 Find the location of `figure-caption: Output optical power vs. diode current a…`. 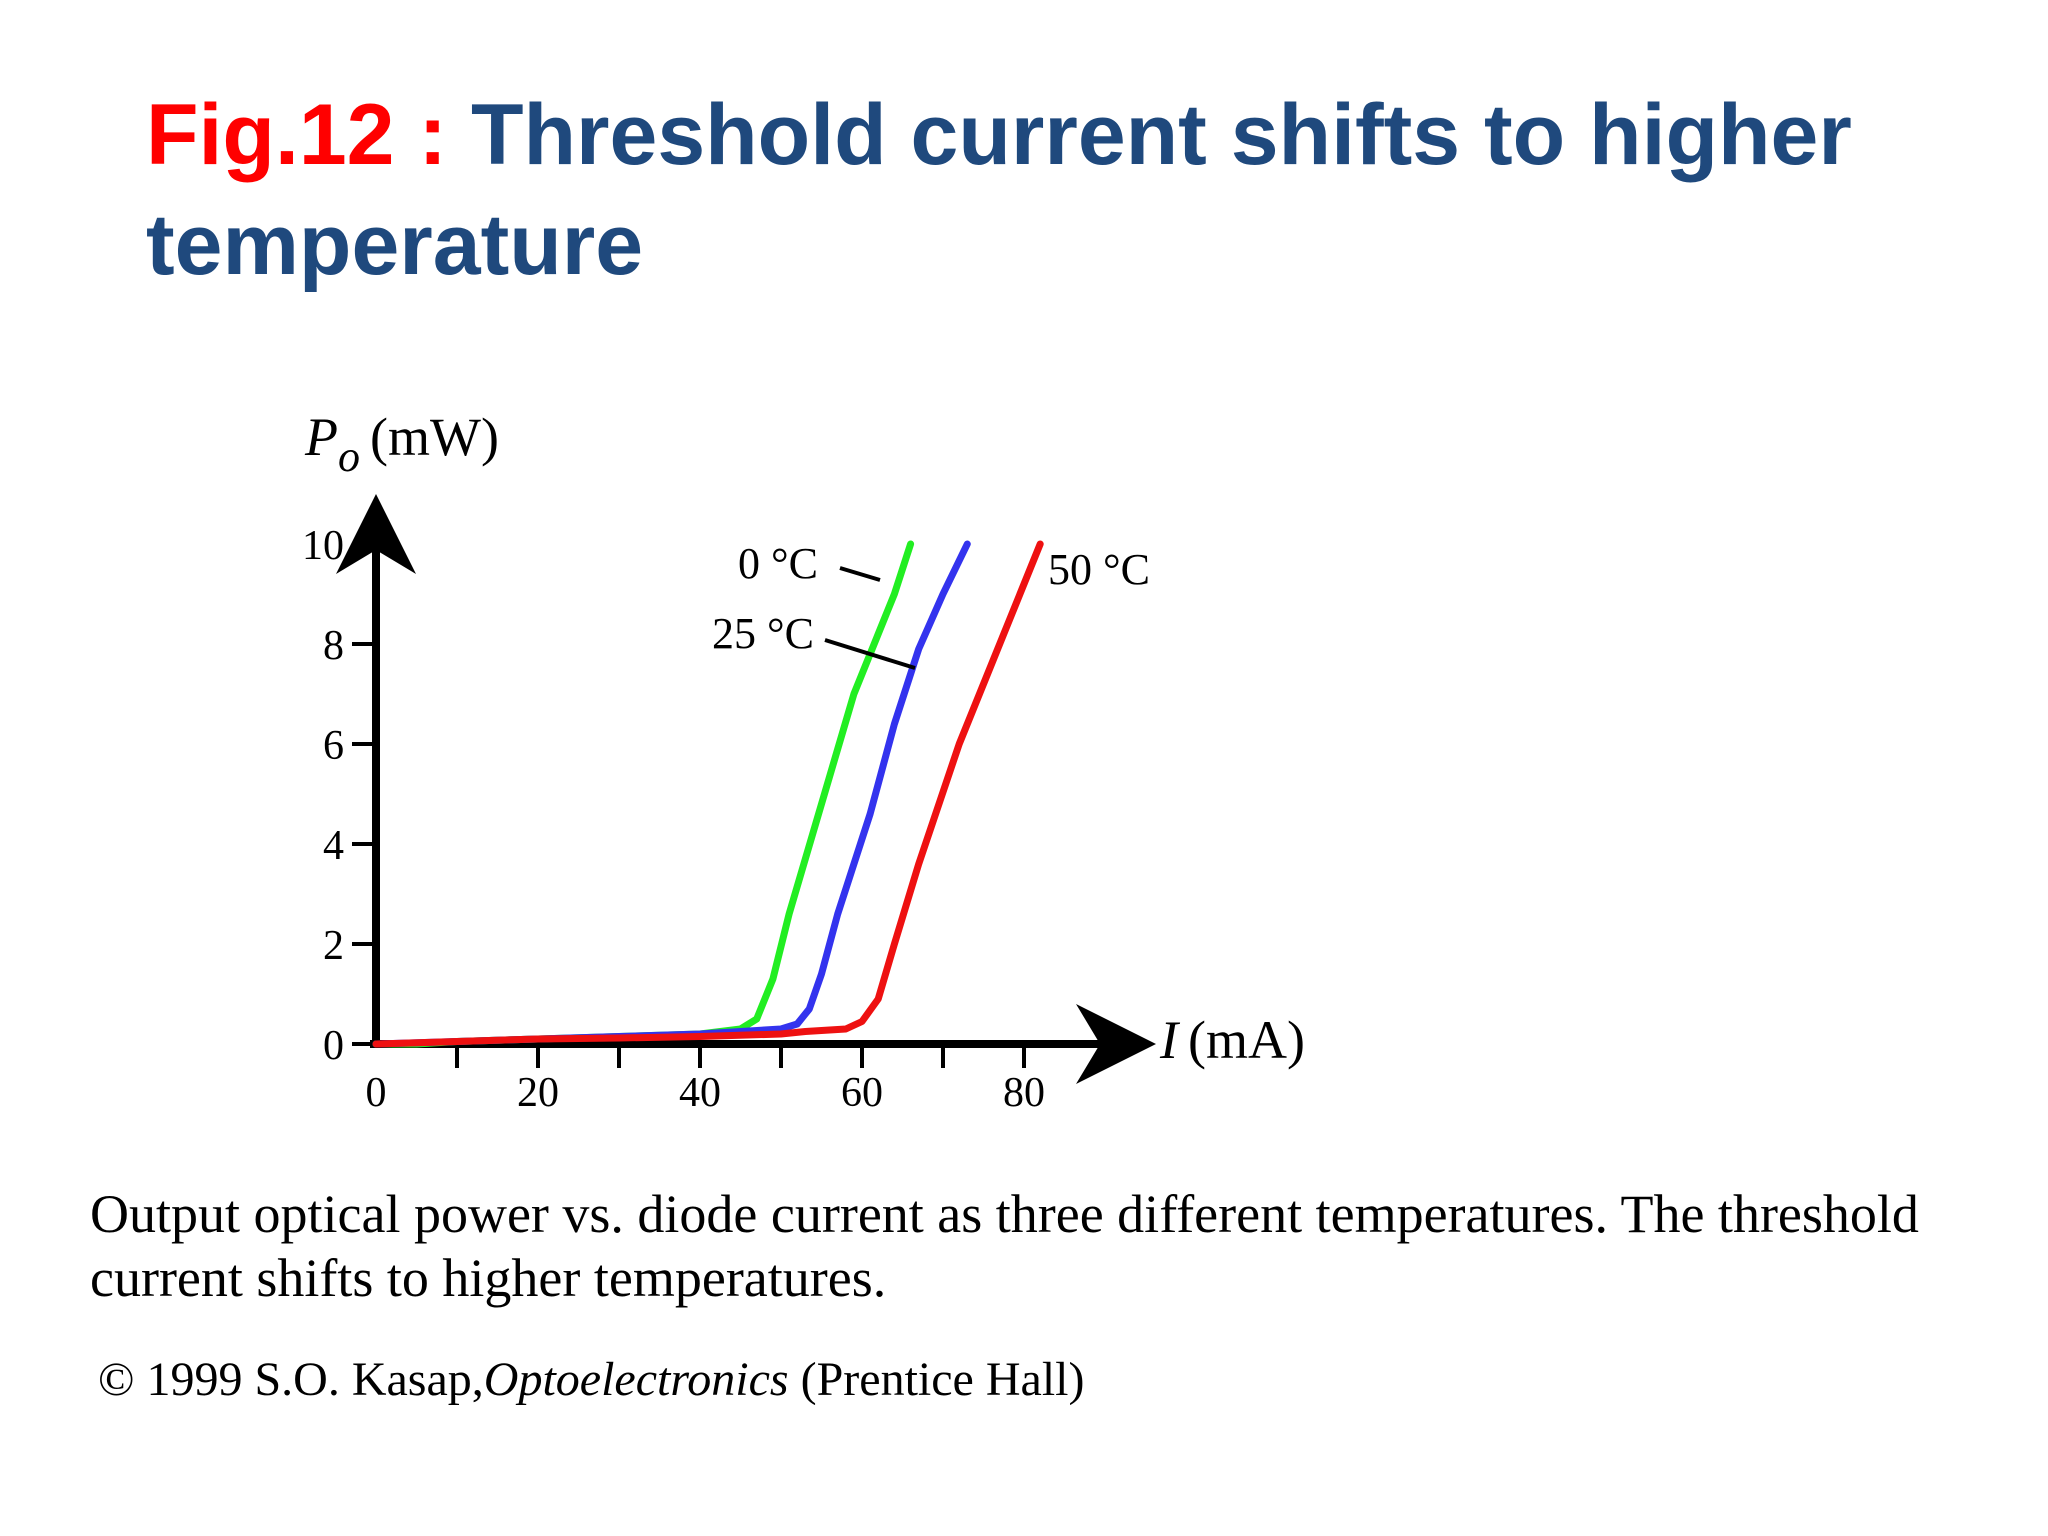

figure-caption: Output optical power vs. diode current a… is located at coordinates (1004, 1246).